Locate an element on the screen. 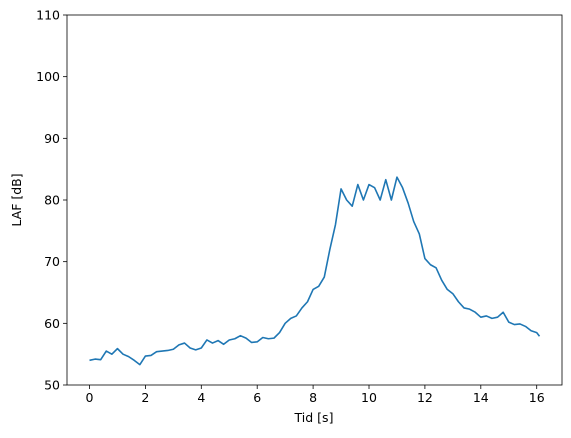  y-tick-label: 80 is located at coordinates (52, 200).